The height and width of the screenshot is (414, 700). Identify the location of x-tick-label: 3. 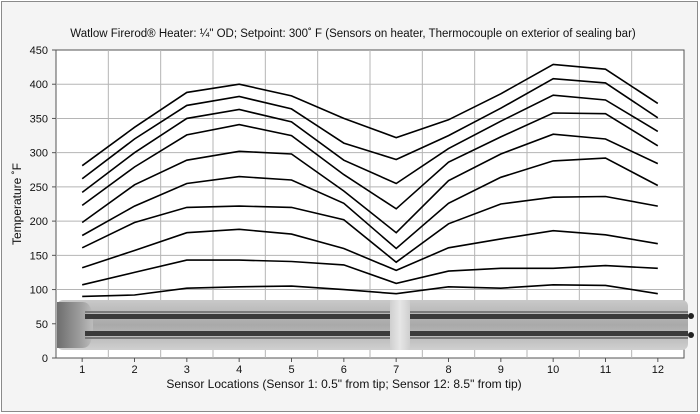
(187, 370).